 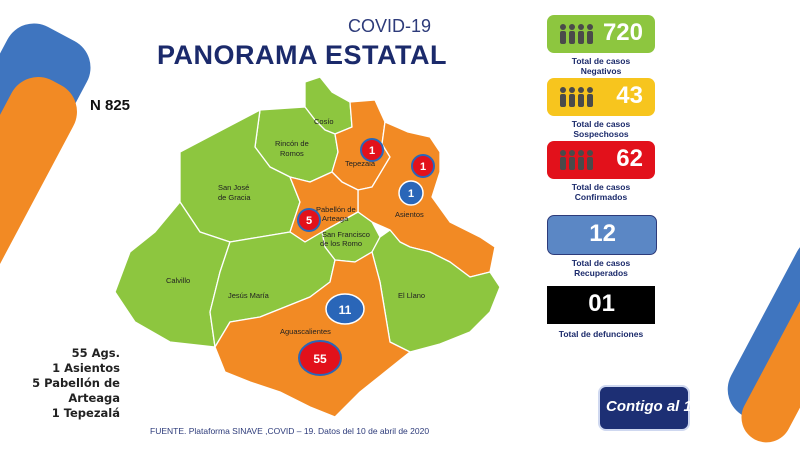 I want to click on legend-line: 55 Ags., so click(x=95, y=353).